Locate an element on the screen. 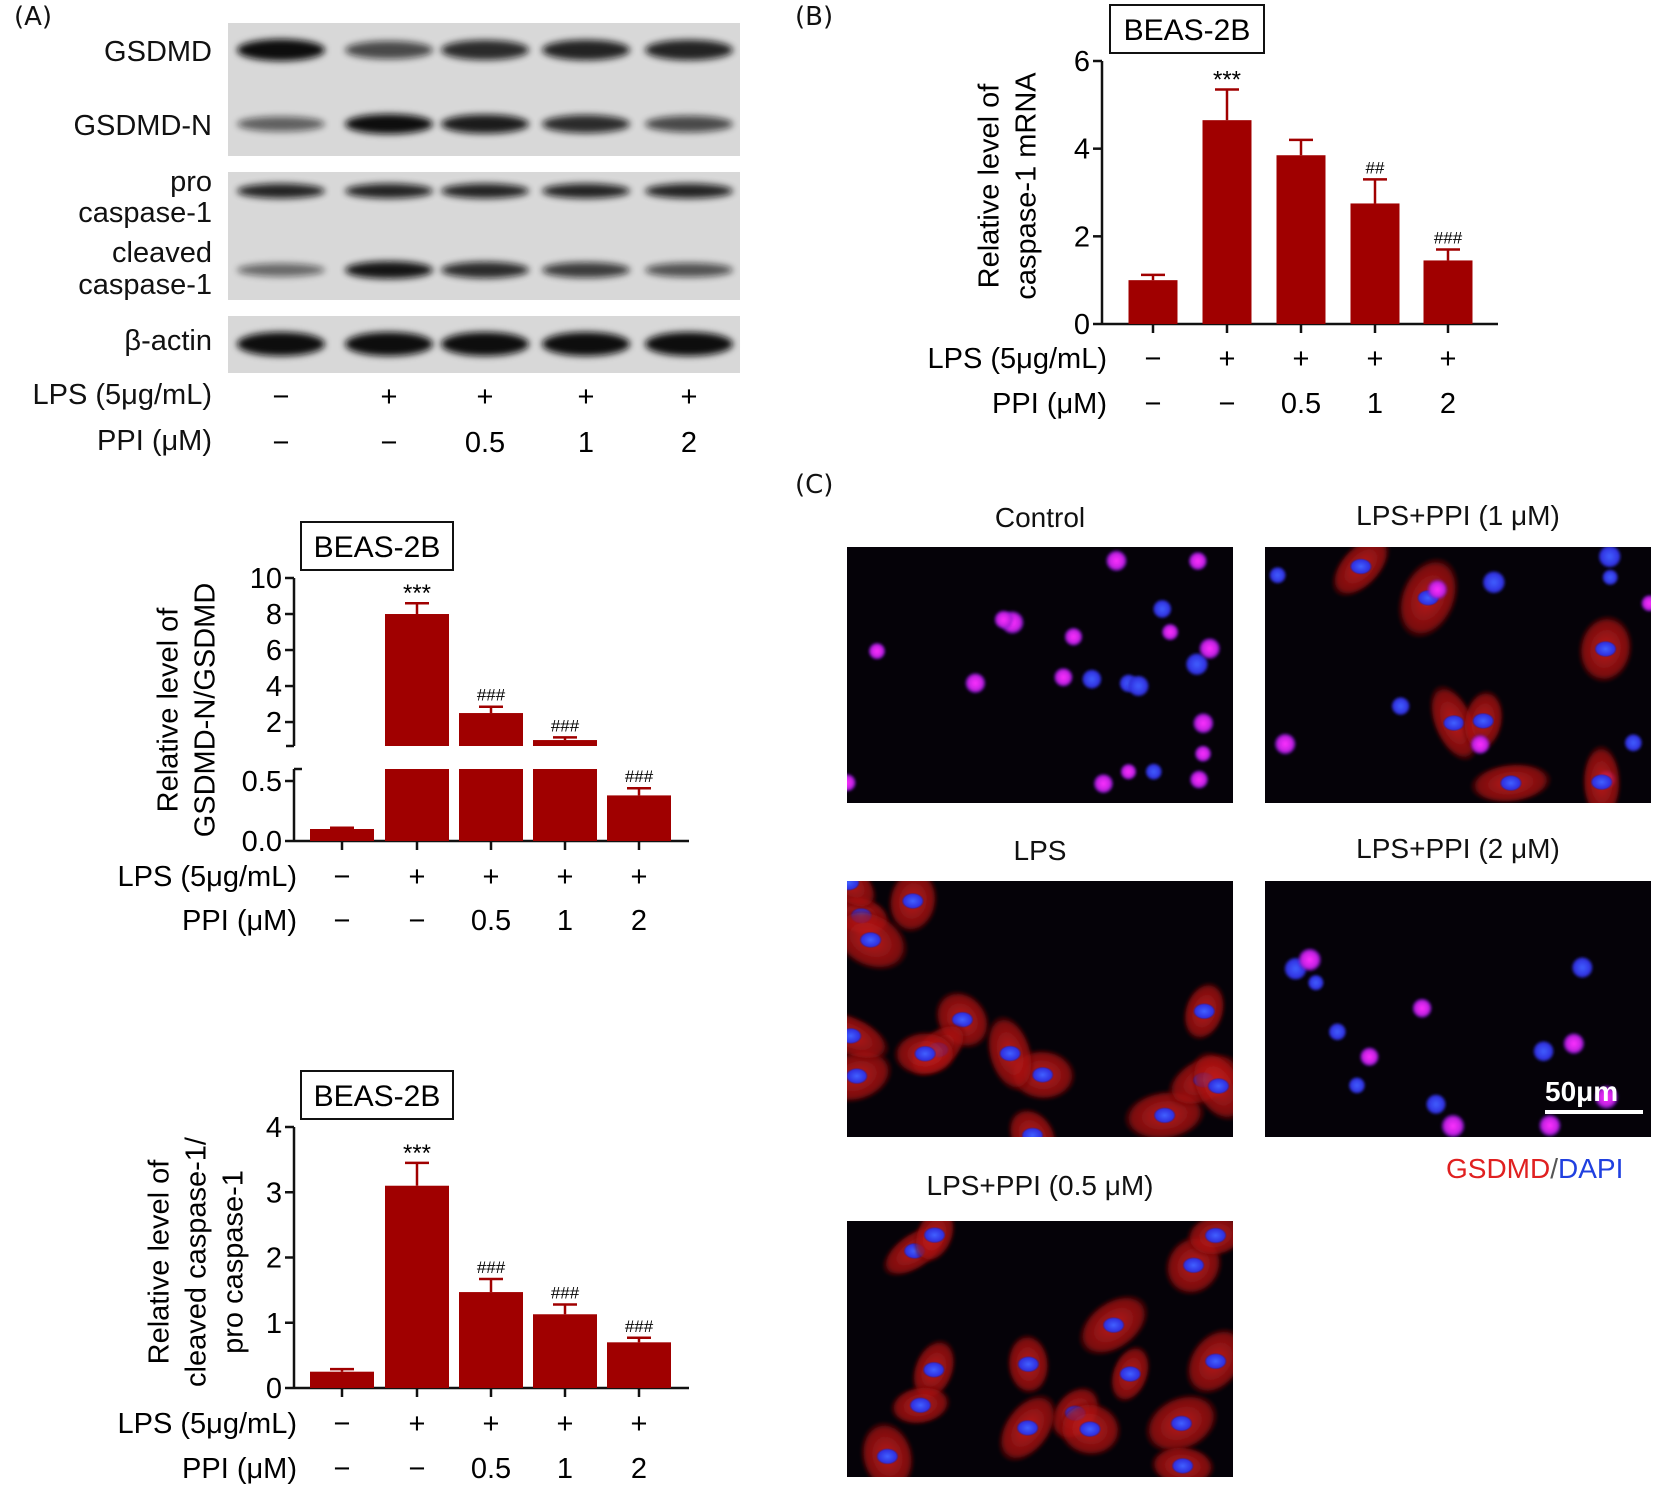 This screenshot has width=1654, height=1485. scale-bar-label: 50μm is located at coordinates (1582, 1091).